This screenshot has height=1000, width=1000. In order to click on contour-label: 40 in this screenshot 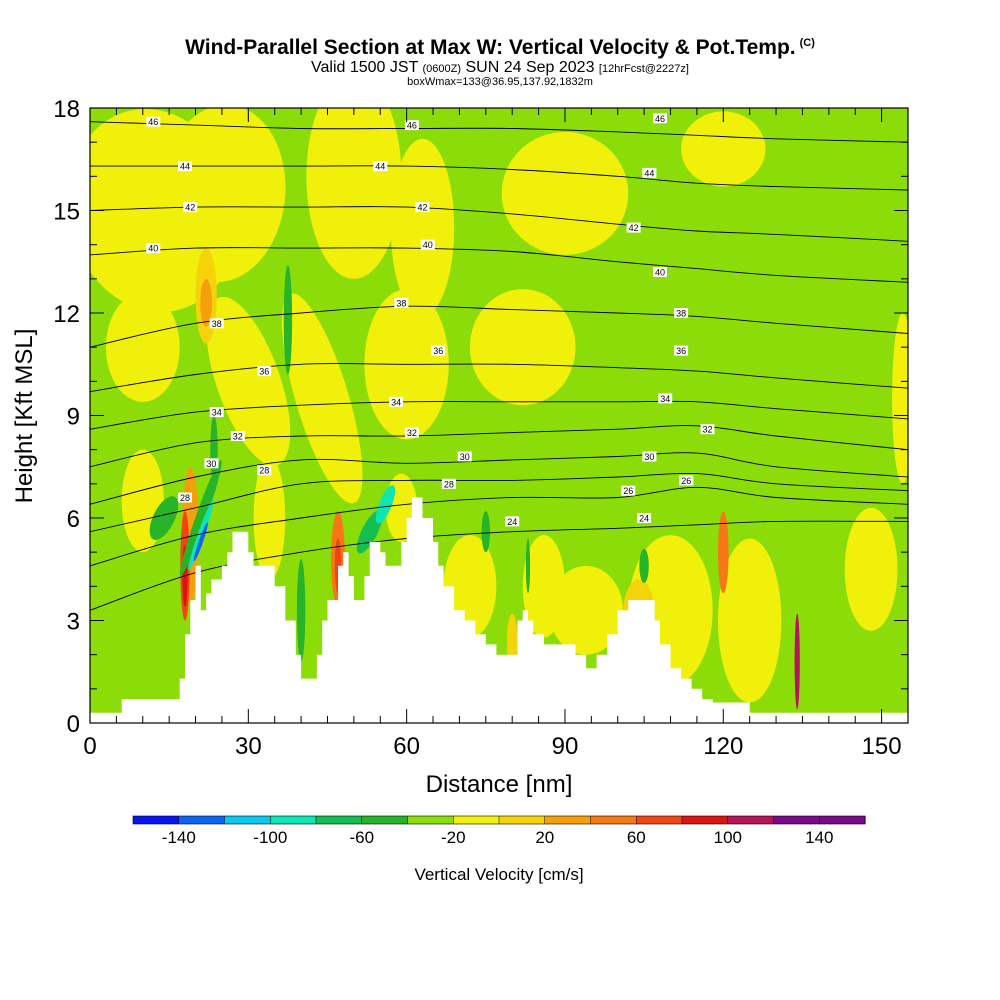, I will do `click(428, 245)`.